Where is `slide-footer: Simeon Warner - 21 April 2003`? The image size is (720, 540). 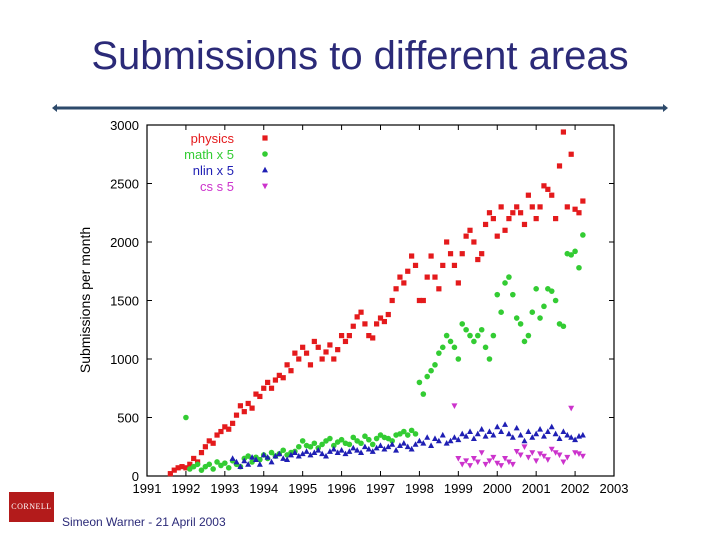
slide-footer: Simeon Warner - 21 April 2003 is located at coordinates (144, 522).